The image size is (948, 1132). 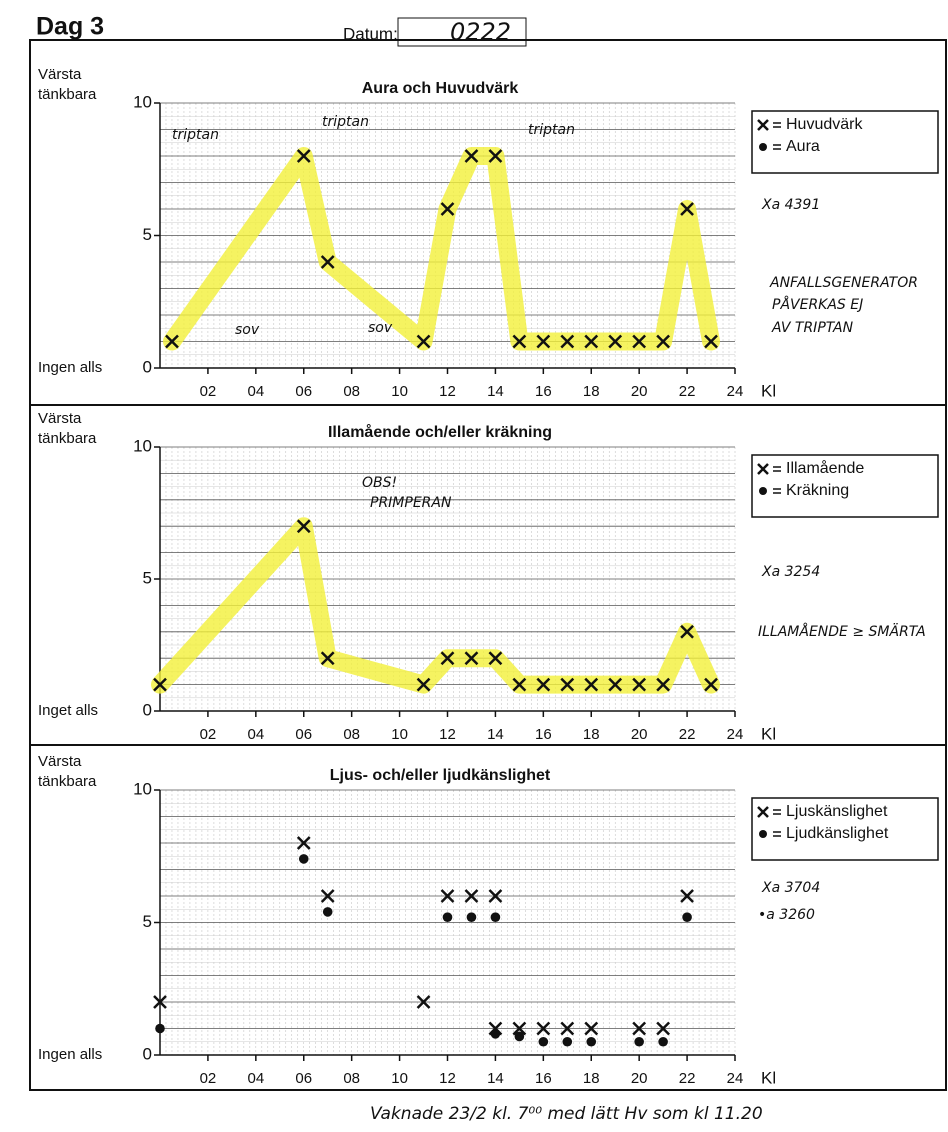 I want to click on x-tick-label: 08, so click(x=351, y=391).